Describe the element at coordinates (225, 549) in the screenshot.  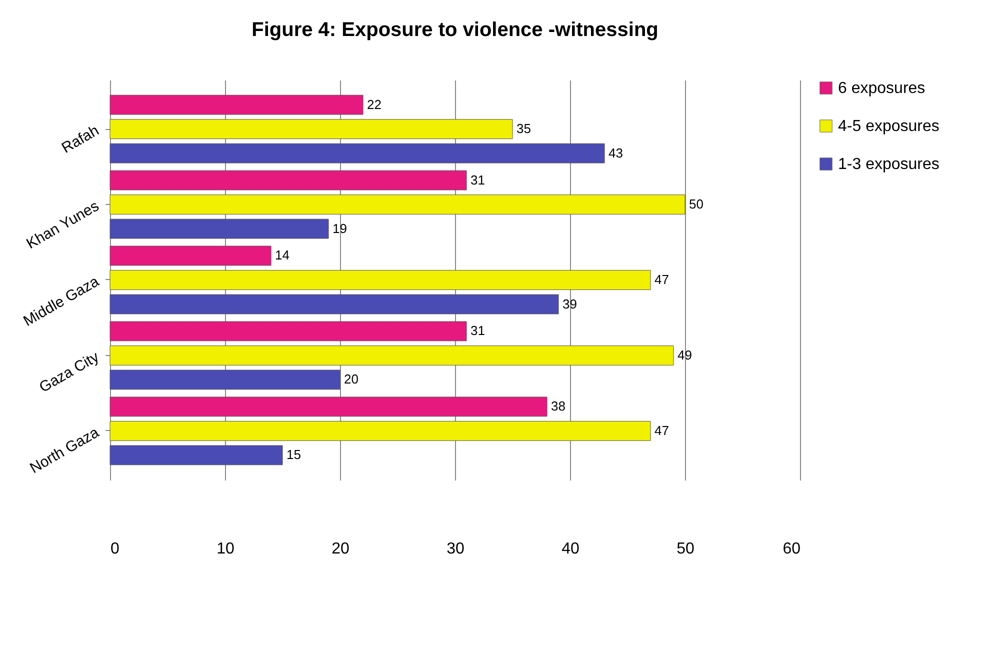
I see `x-tick-label: 10` at that location.